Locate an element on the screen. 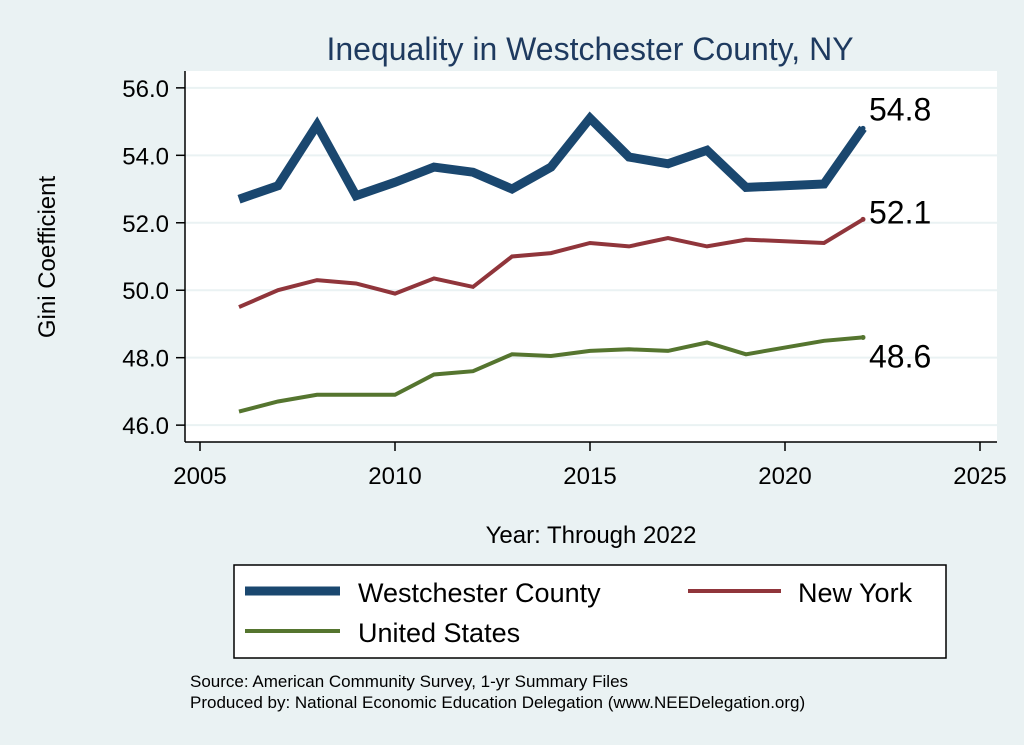 This screenshot has width=1024, height=745. x-ticks: 2005 2010 2015 2020 2025 is located at coordinates (590, 466).